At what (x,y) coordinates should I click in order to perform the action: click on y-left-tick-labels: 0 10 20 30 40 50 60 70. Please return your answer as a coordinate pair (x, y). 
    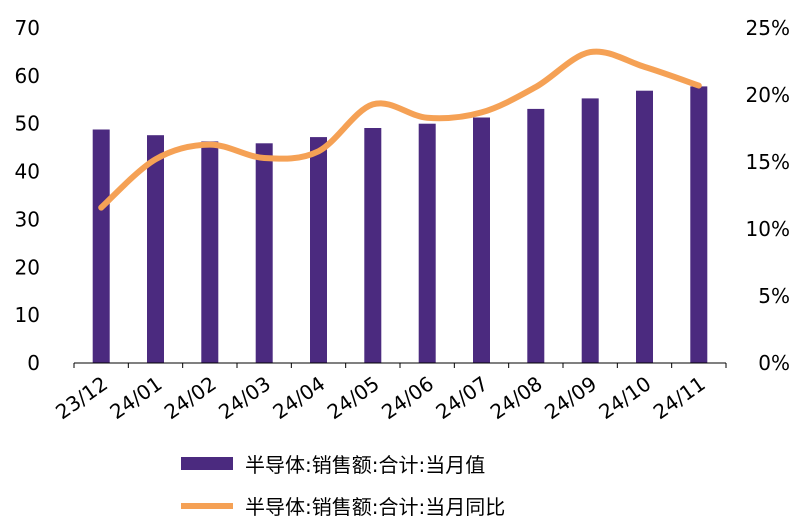
    Looking at the image, I should click on (27, 195).